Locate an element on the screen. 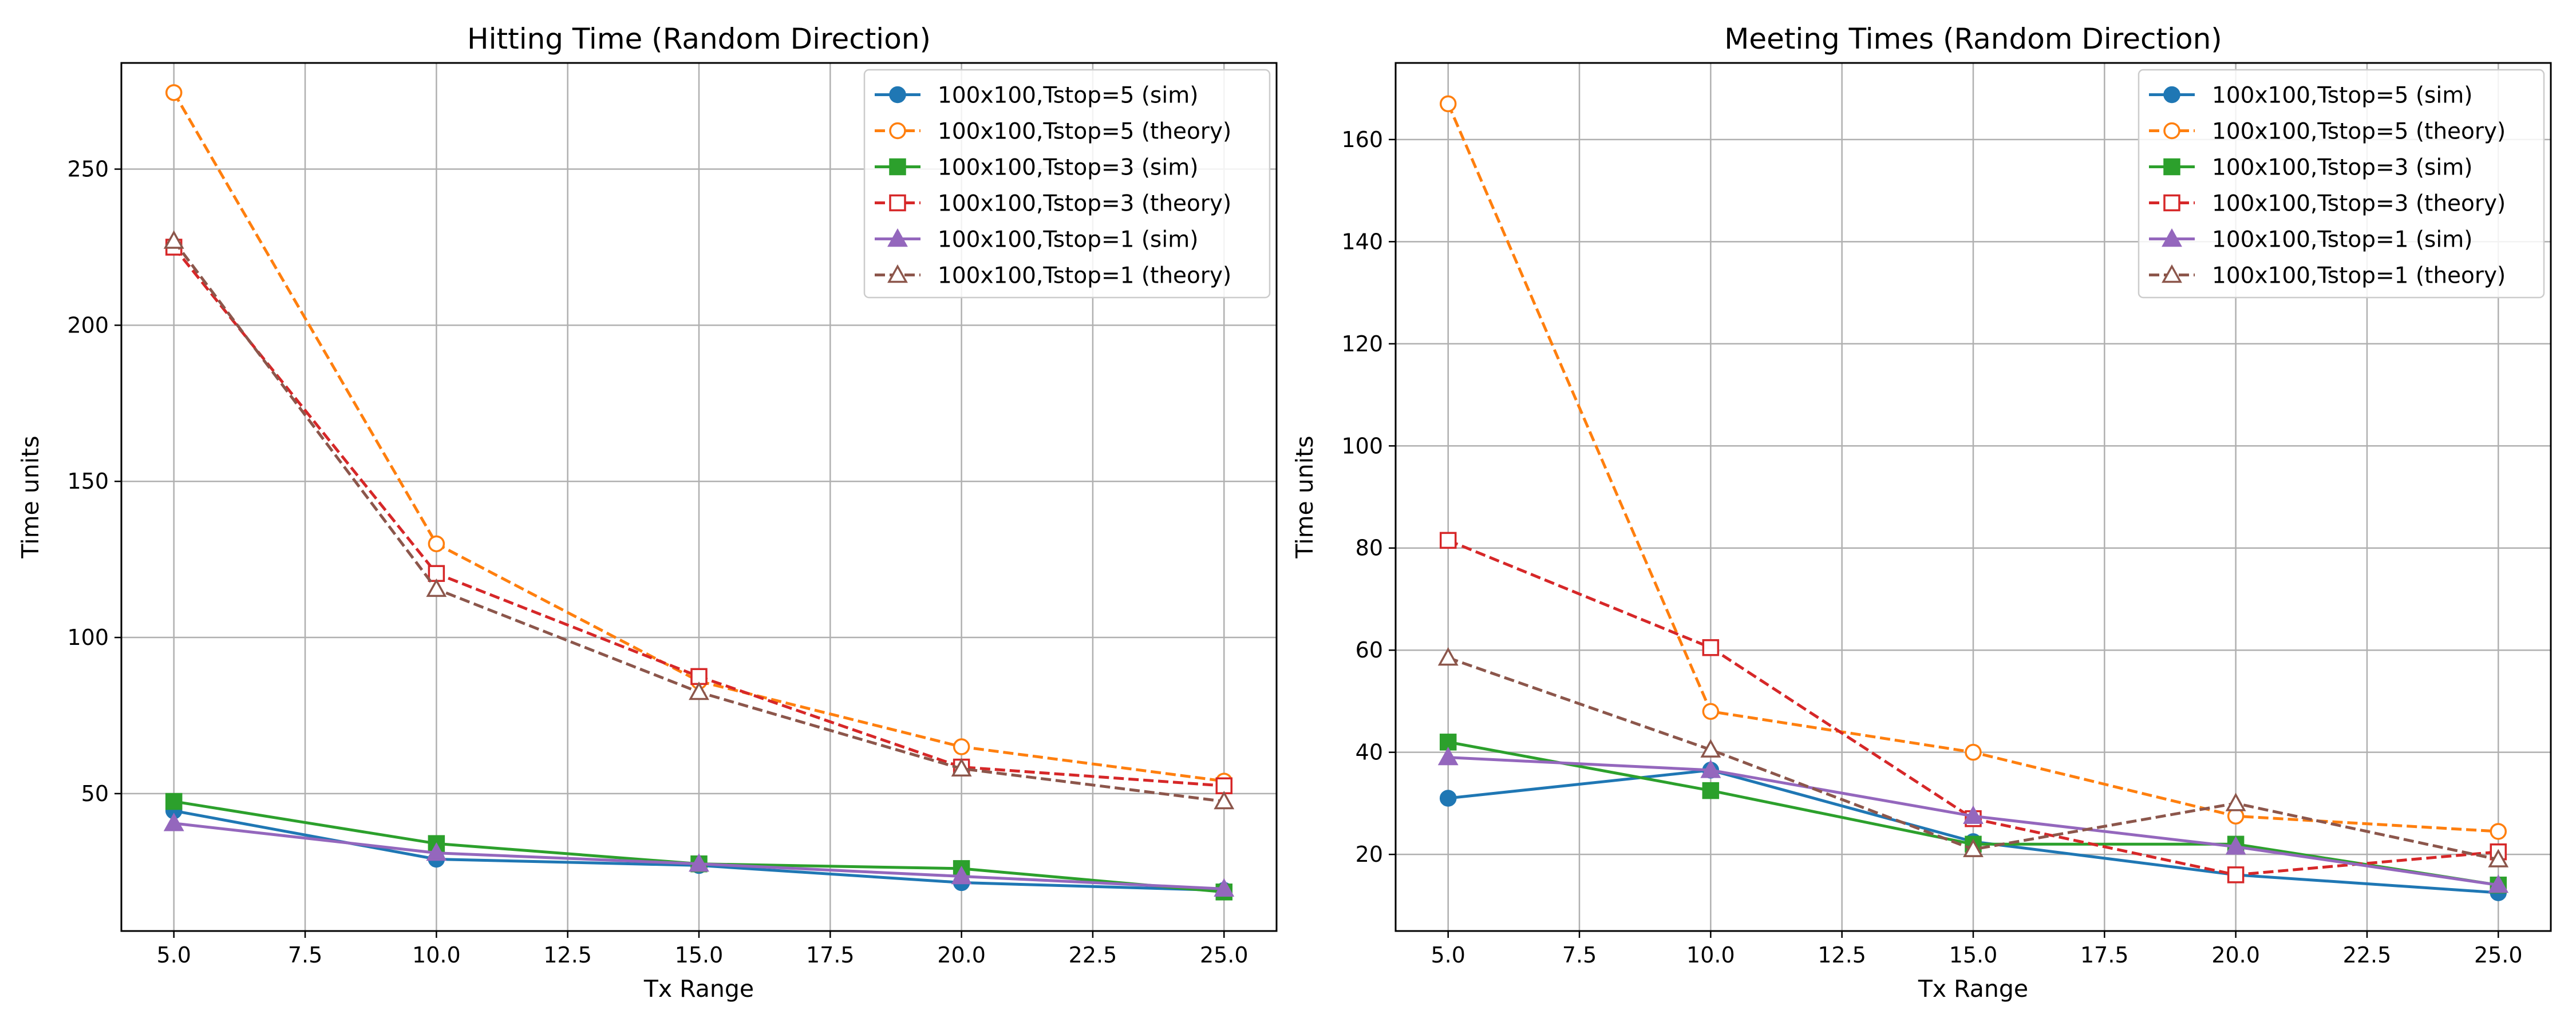 The image size is (2576, 1030). legend-item: 100x100,Tstop=3 (sim) is located at coordinates (1036, 168).